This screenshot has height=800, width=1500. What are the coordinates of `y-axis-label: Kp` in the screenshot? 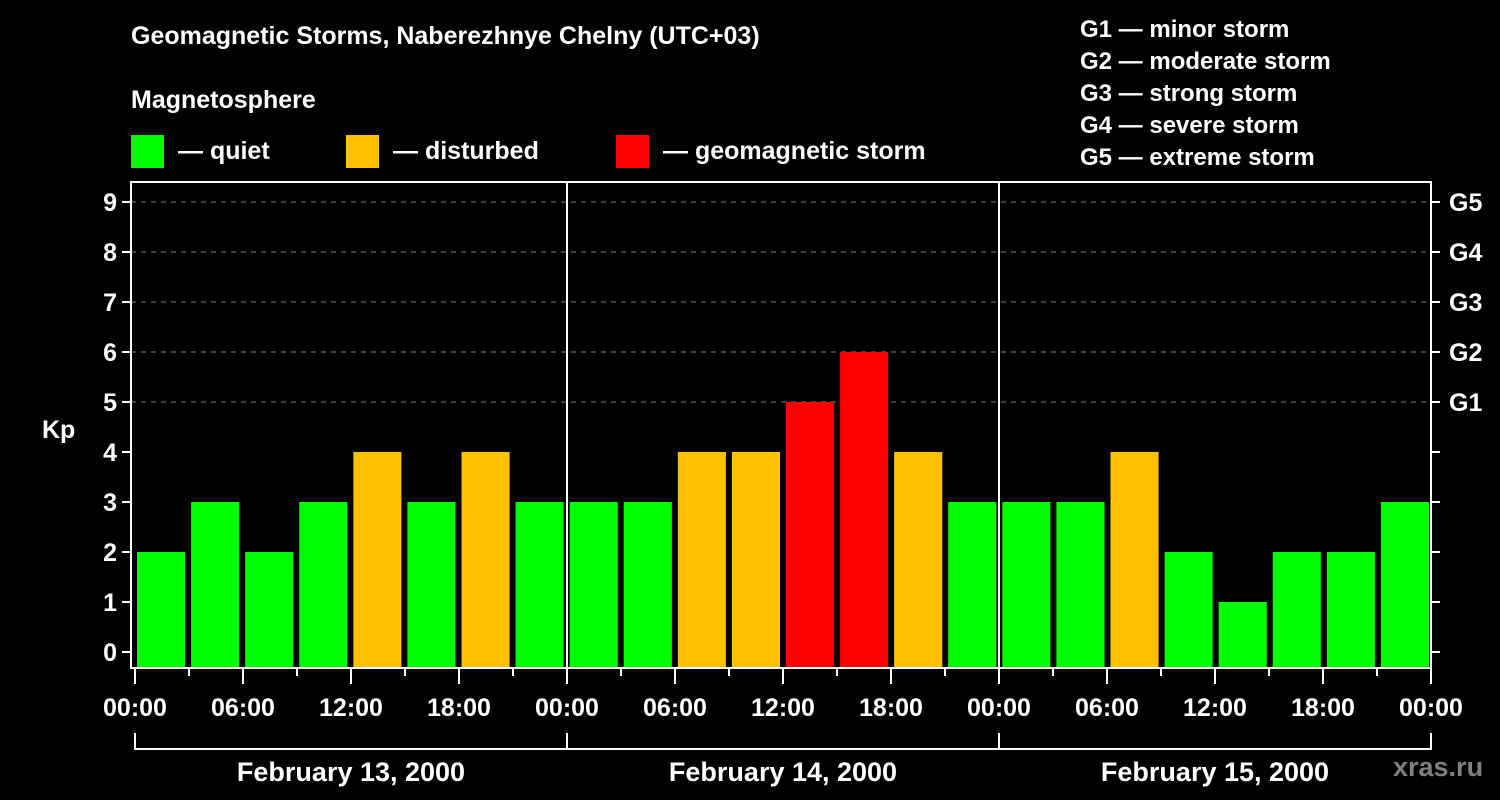 It's located at (58, 430).